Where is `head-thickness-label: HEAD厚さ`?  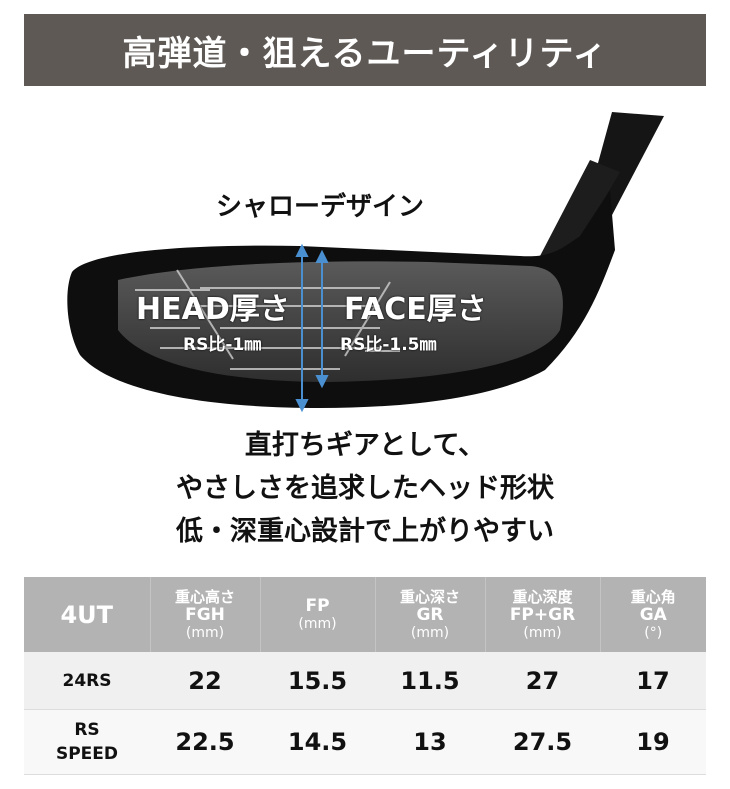
head-thickness-label: HEAD厚さ is located at coordinates (213, 309).